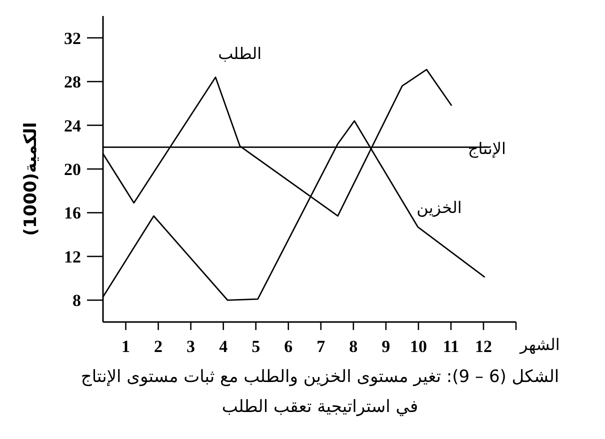 This screenshot has height=439, width=605. I want to click on series-label: الخزين, so click(439, 207).